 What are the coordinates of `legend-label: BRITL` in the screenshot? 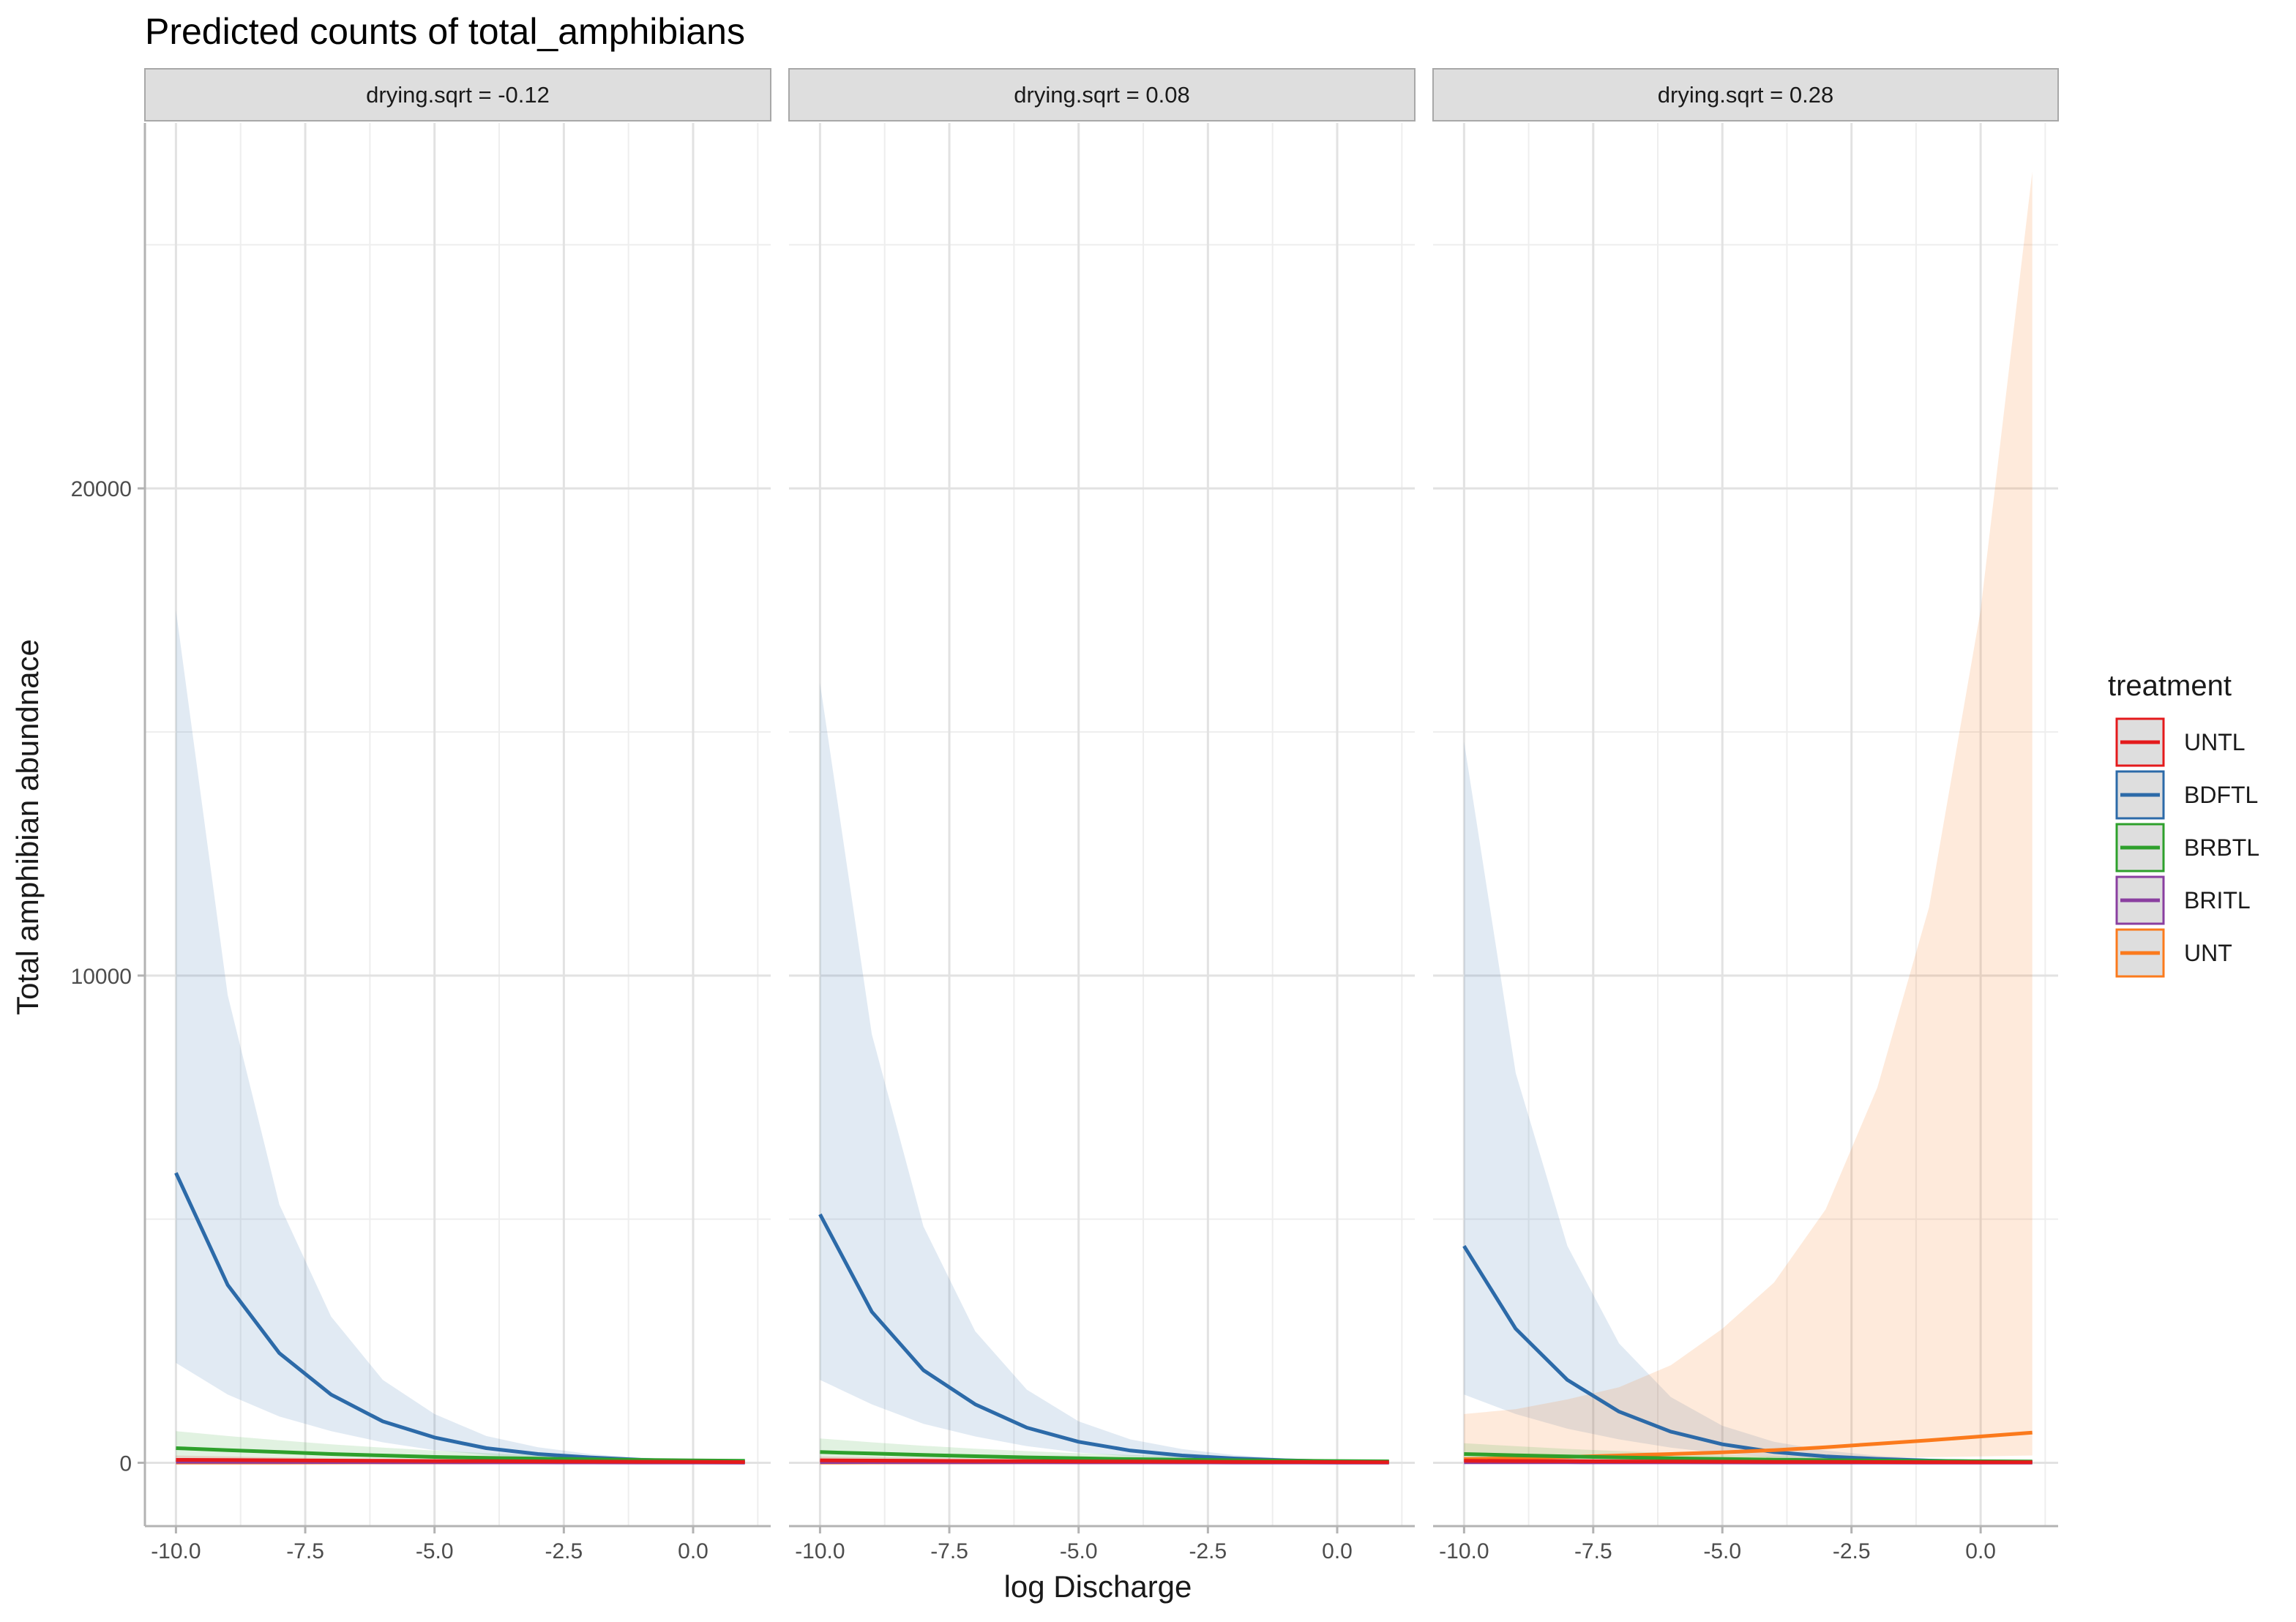 It's located at (2217, 900).